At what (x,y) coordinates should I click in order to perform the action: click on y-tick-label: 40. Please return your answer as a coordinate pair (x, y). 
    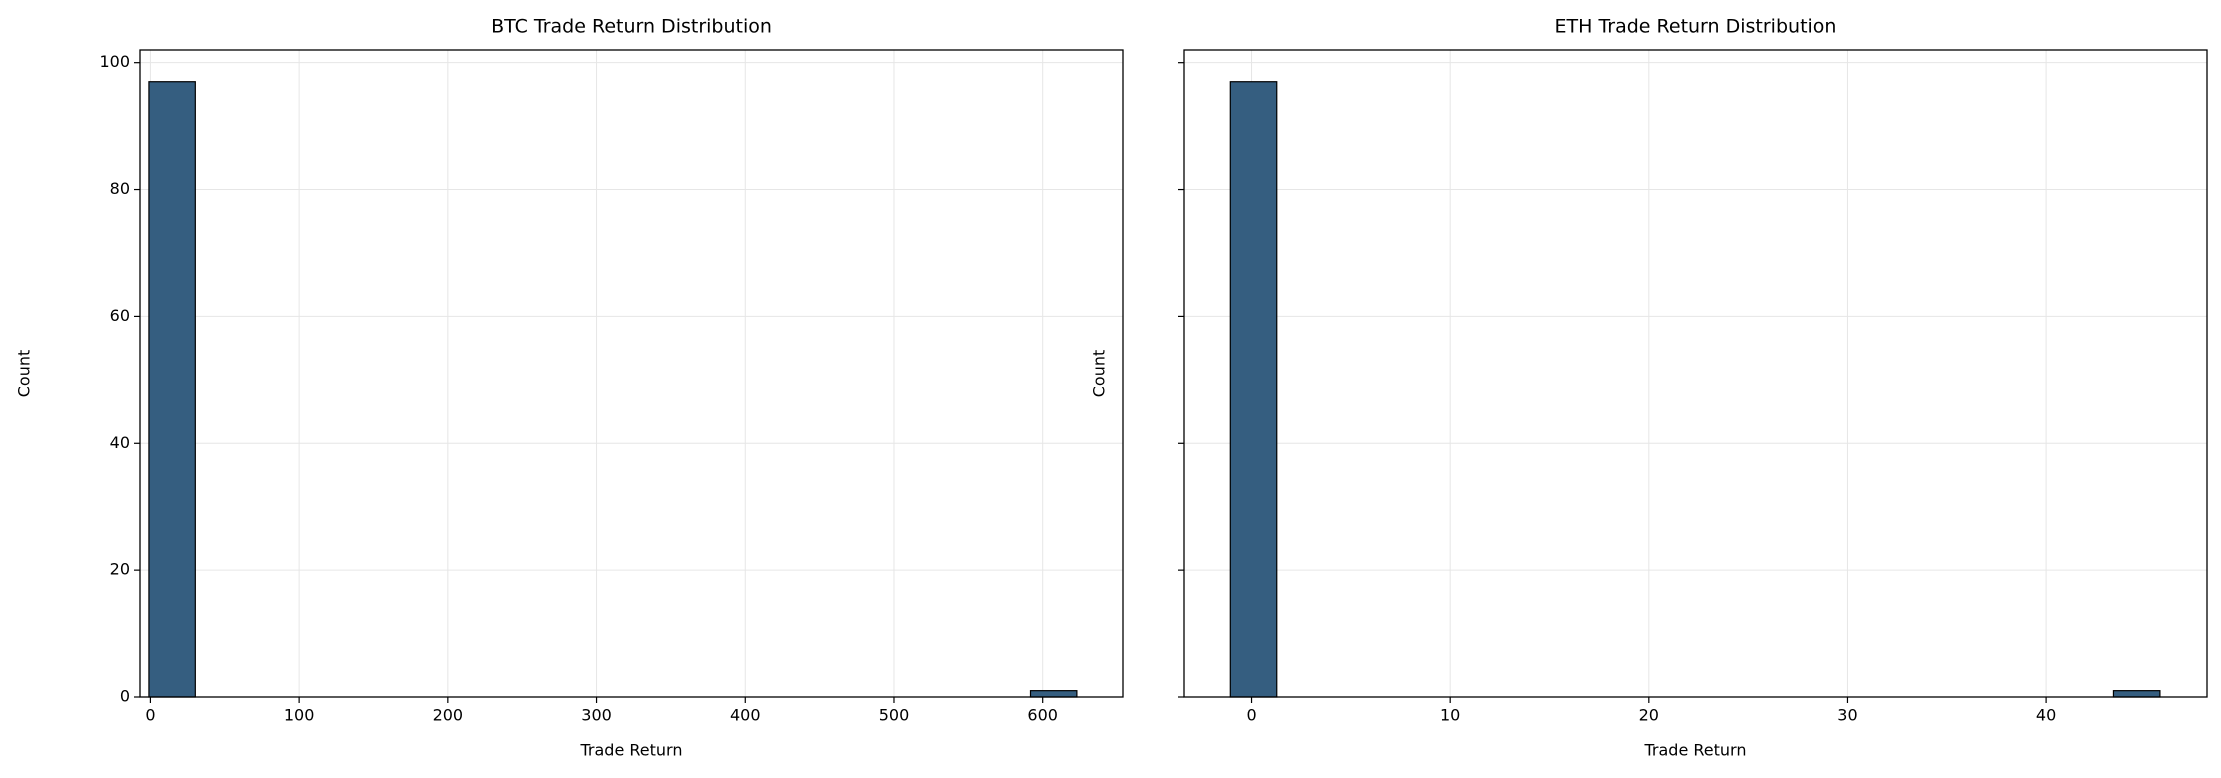
    Looking at the image, I should click on (120, 442).